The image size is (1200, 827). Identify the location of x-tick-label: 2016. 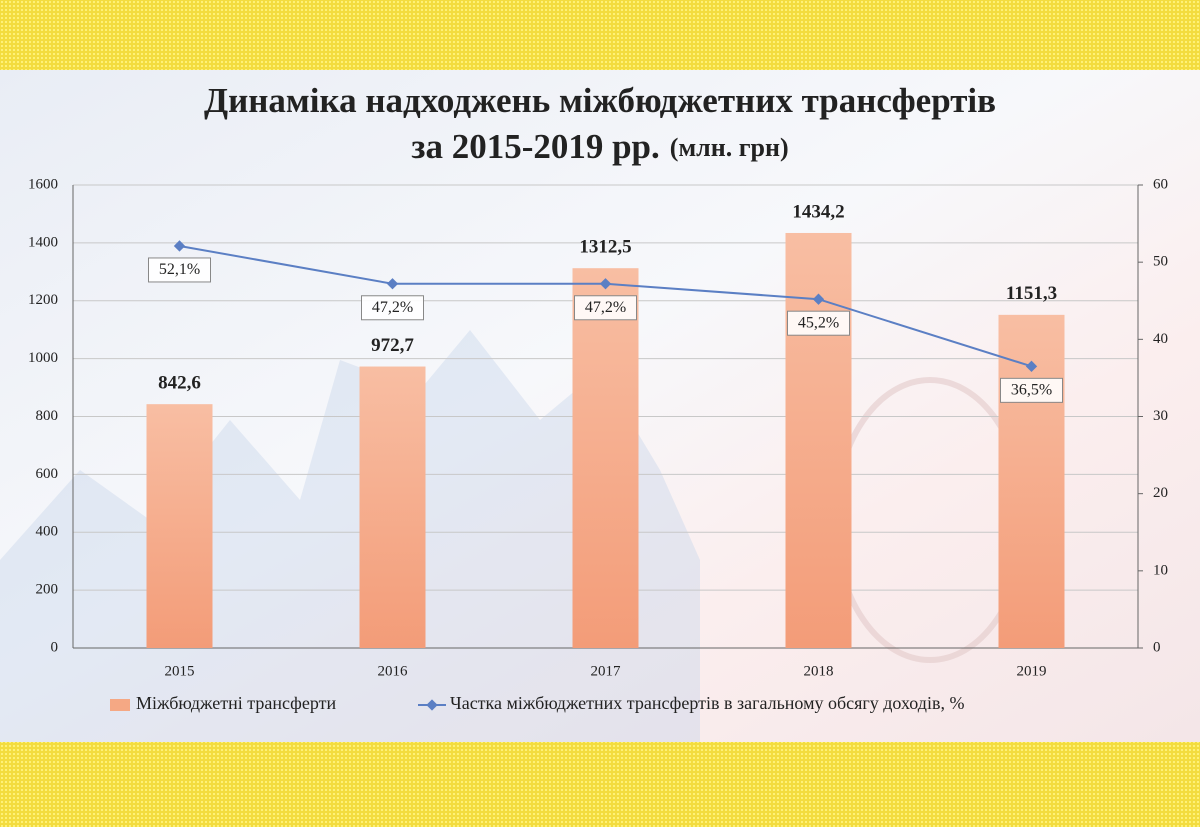
(393, 671).